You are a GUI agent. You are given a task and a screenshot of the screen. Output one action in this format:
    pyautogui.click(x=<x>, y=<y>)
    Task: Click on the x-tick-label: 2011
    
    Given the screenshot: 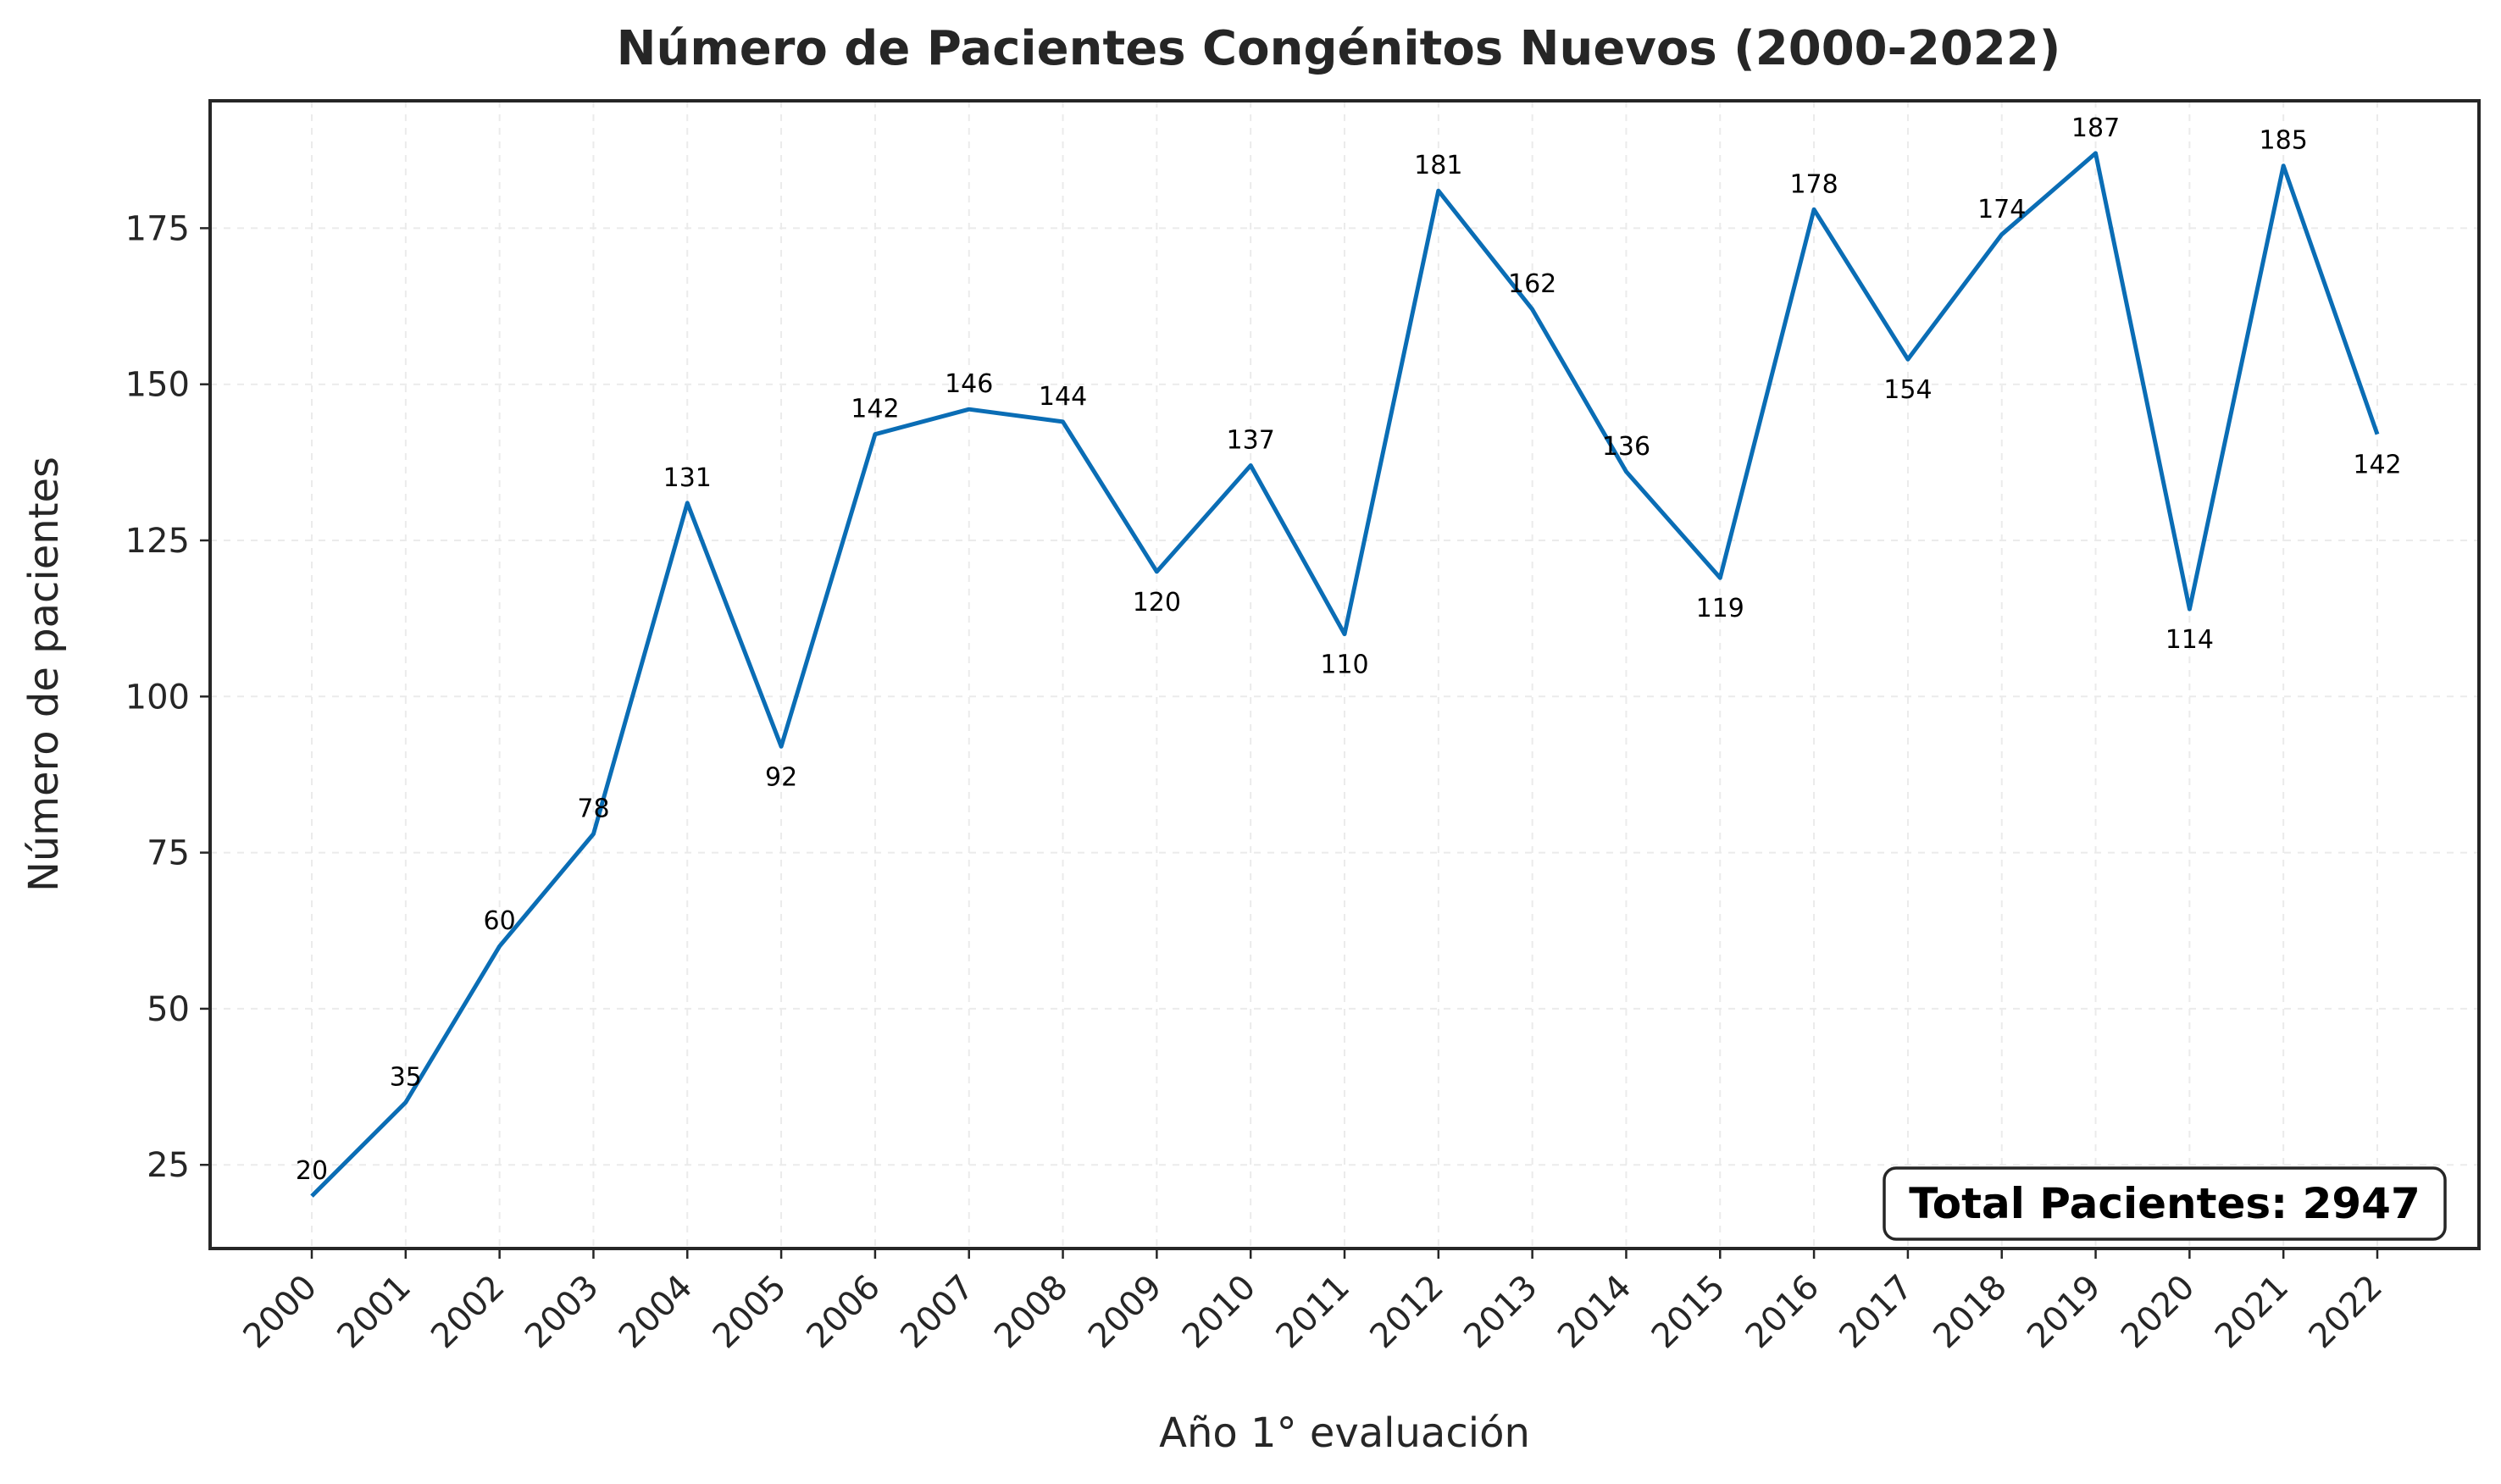 What is the action you would take?
    pyautogui.click(x=1313, y=1312)
    